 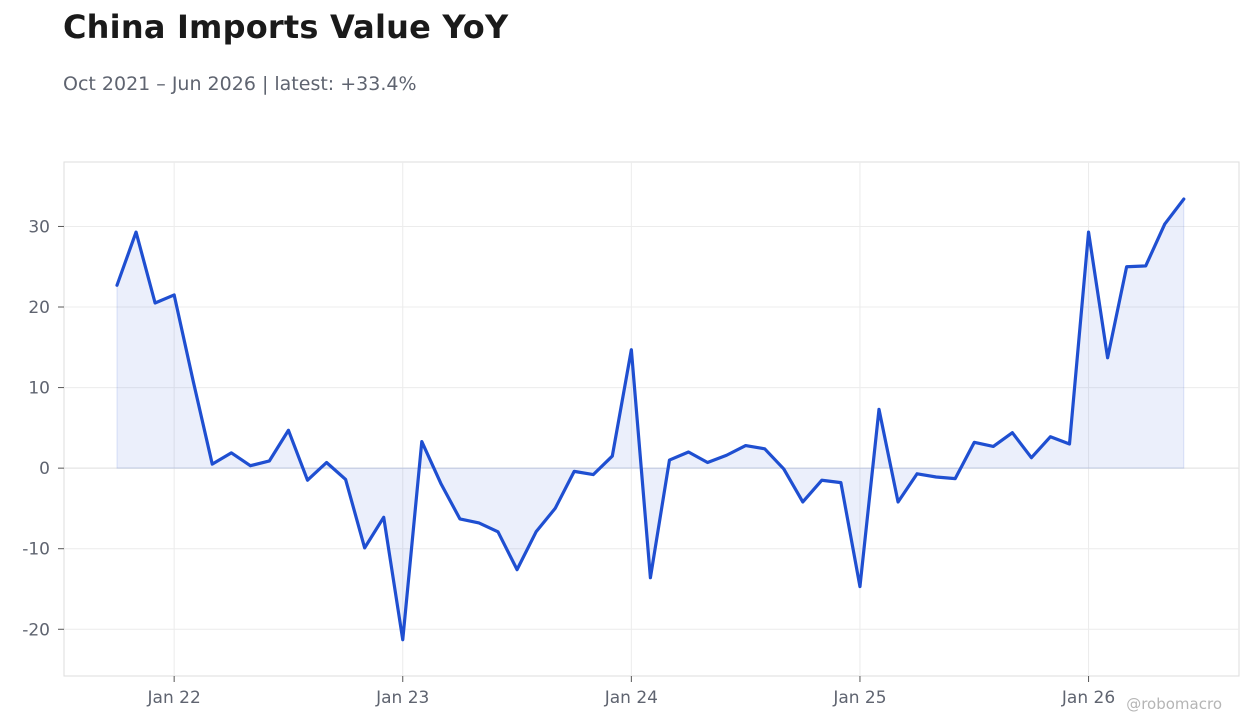 What do you see at coordinates (240, 84) in the screenshot?
I see `chart-subtitle: Oct 2021 – Jun 2026 | latest: +33.4%` at bounding box center [240, 84].